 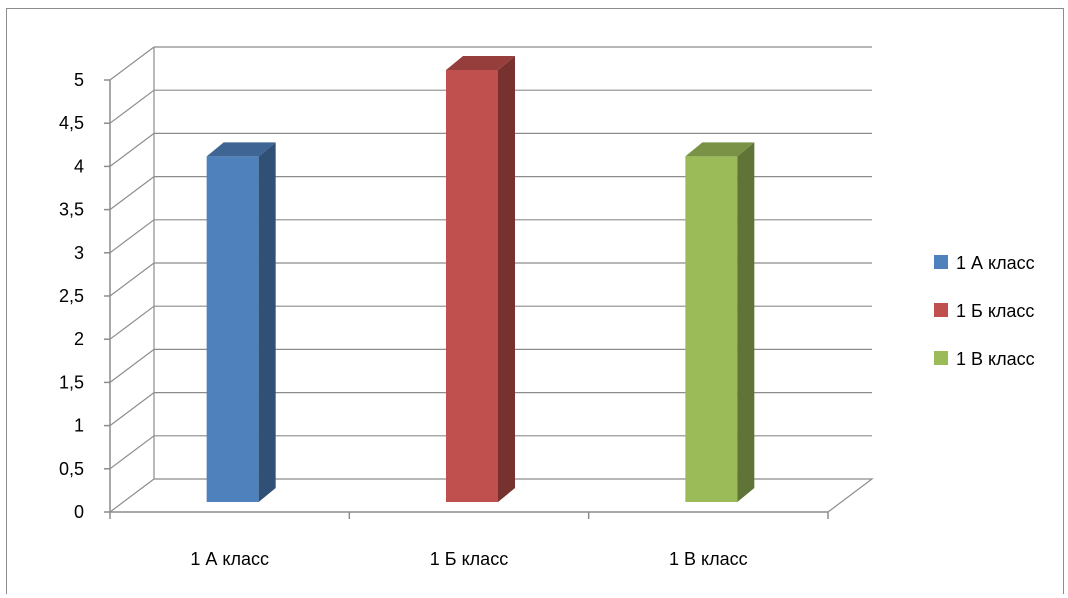 What do you see at coordinates (79, 253) in the screenshot?
I see `y-tick-label: 3` at bounding box center [79, 253].